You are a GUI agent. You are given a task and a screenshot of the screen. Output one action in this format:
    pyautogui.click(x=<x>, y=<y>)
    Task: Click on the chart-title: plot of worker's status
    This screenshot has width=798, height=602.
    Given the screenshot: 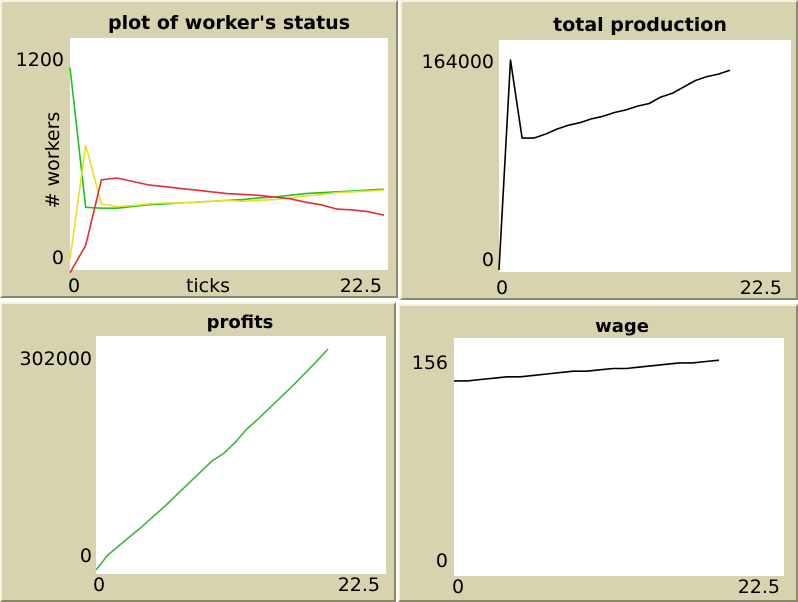 What is the action you would take?
    pyautogui.click(x=229, y=23)
    